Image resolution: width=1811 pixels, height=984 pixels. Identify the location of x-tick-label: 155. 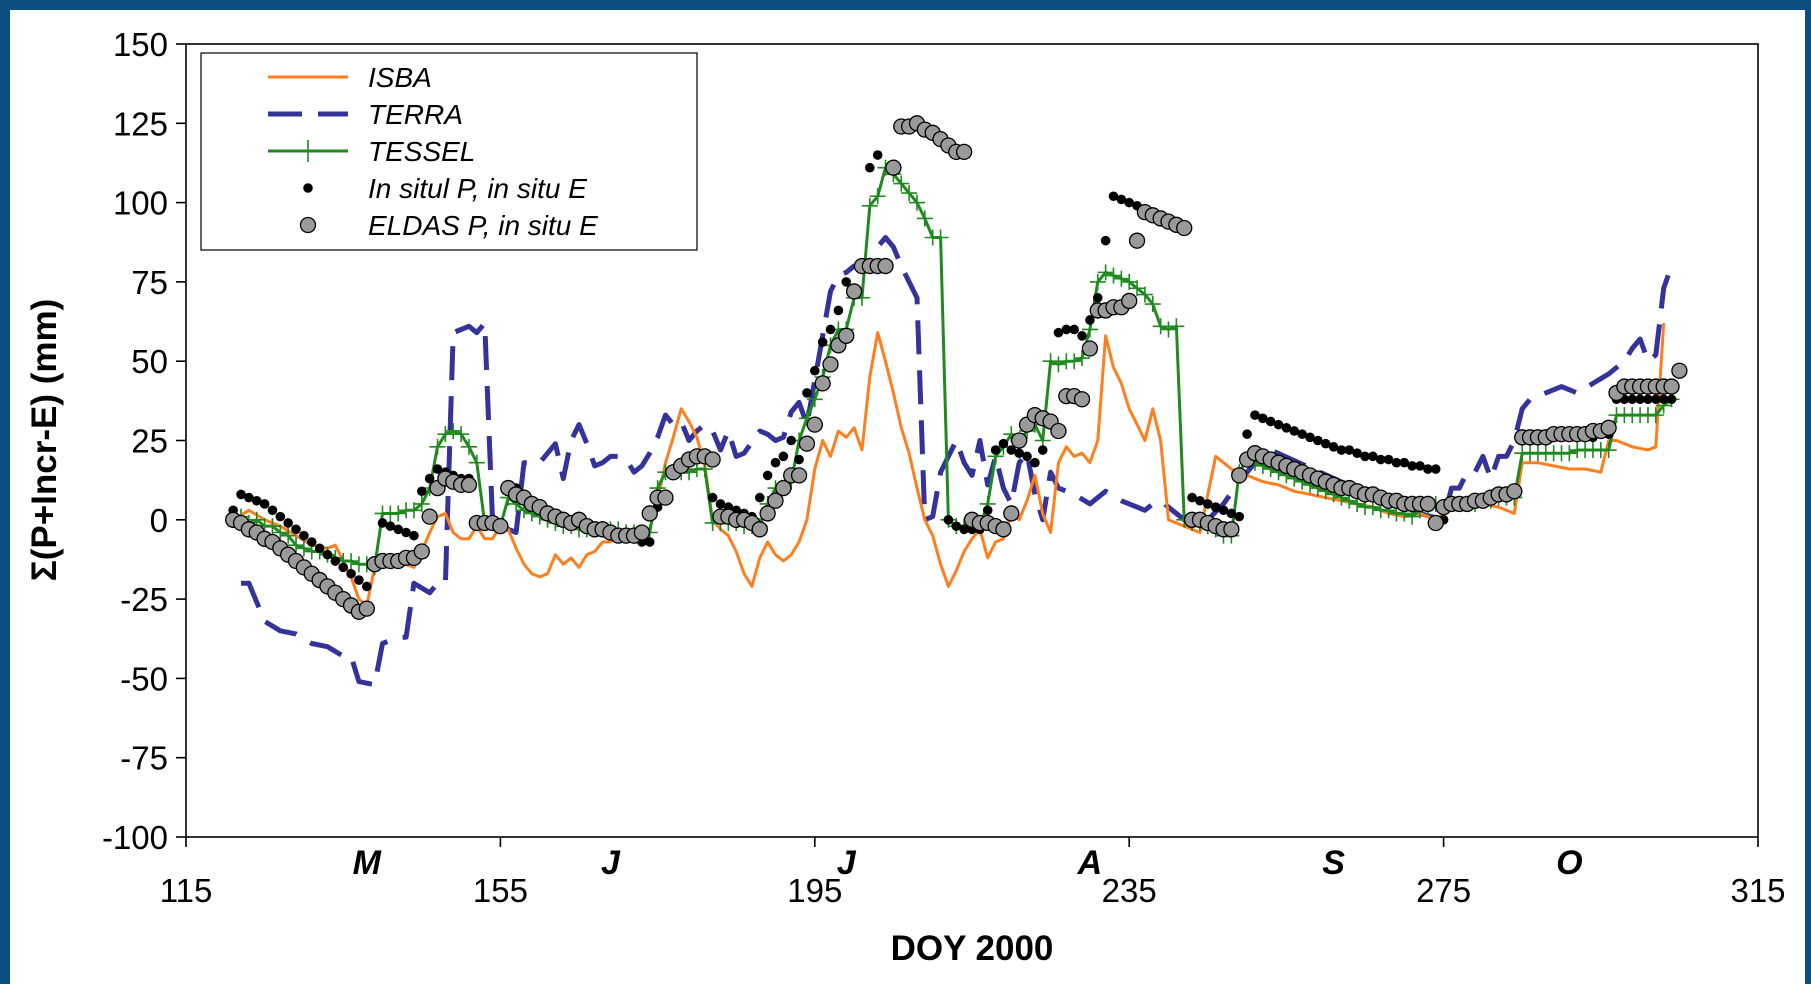
(500, 890).